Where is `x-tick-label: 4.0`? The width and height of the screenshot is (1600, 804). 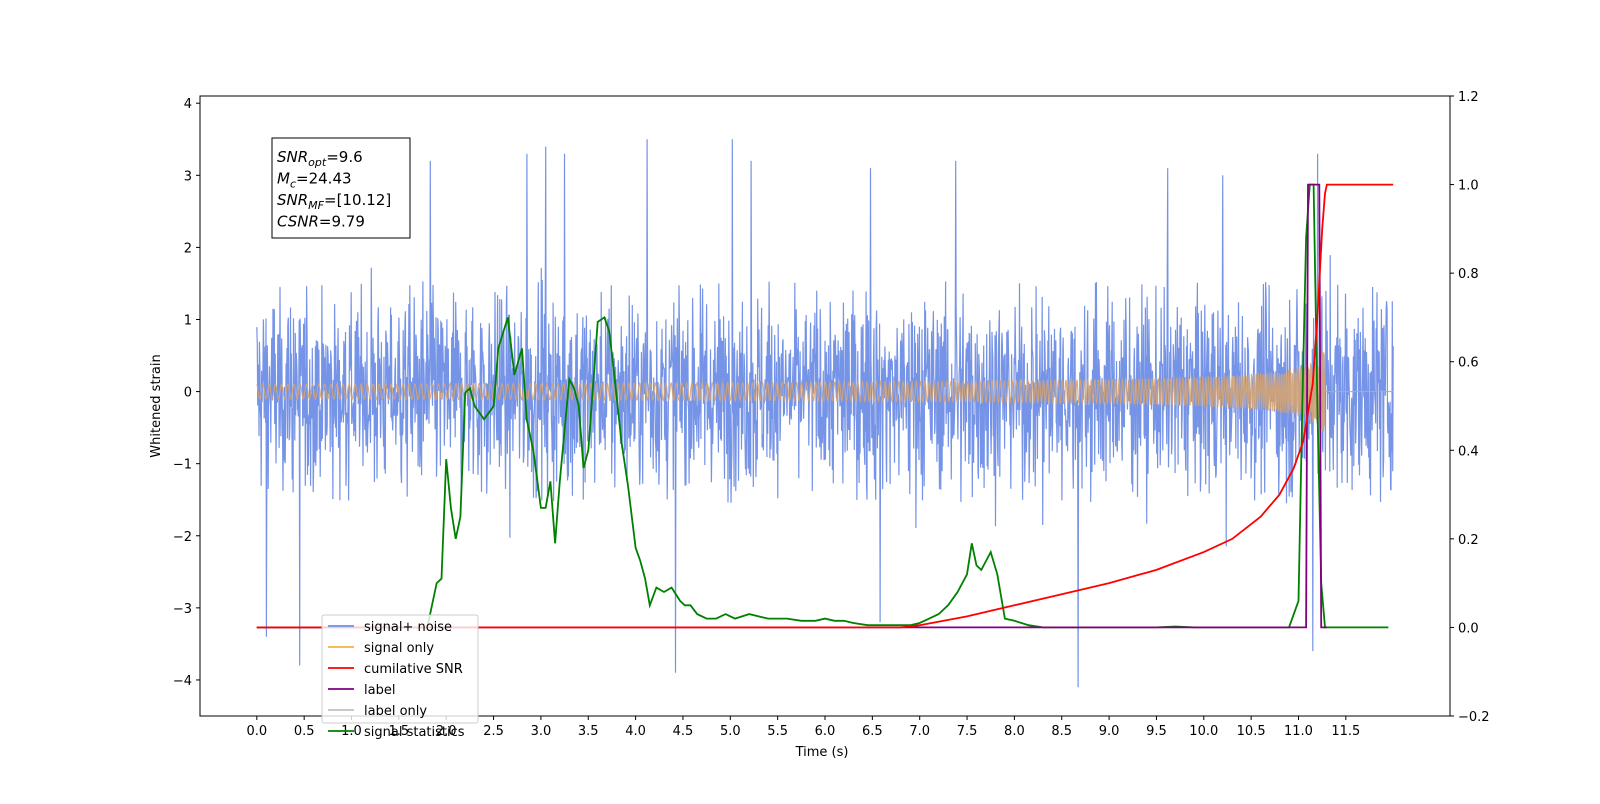 x-tick-label: 4.0 is located at coordinates (635, 731).